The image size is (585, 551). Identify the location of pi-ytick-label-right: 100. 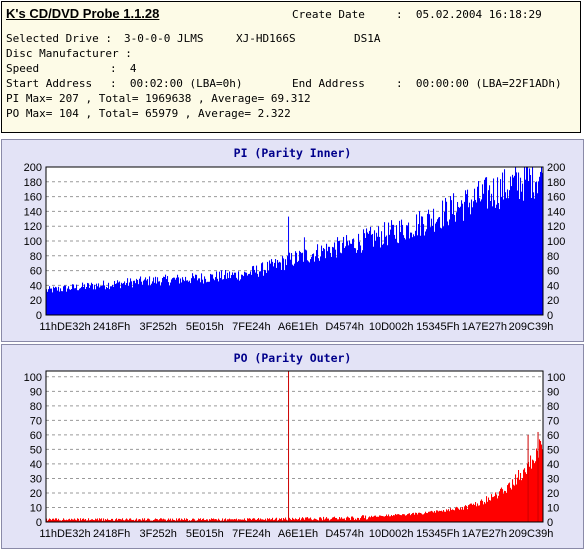
(556, 242).